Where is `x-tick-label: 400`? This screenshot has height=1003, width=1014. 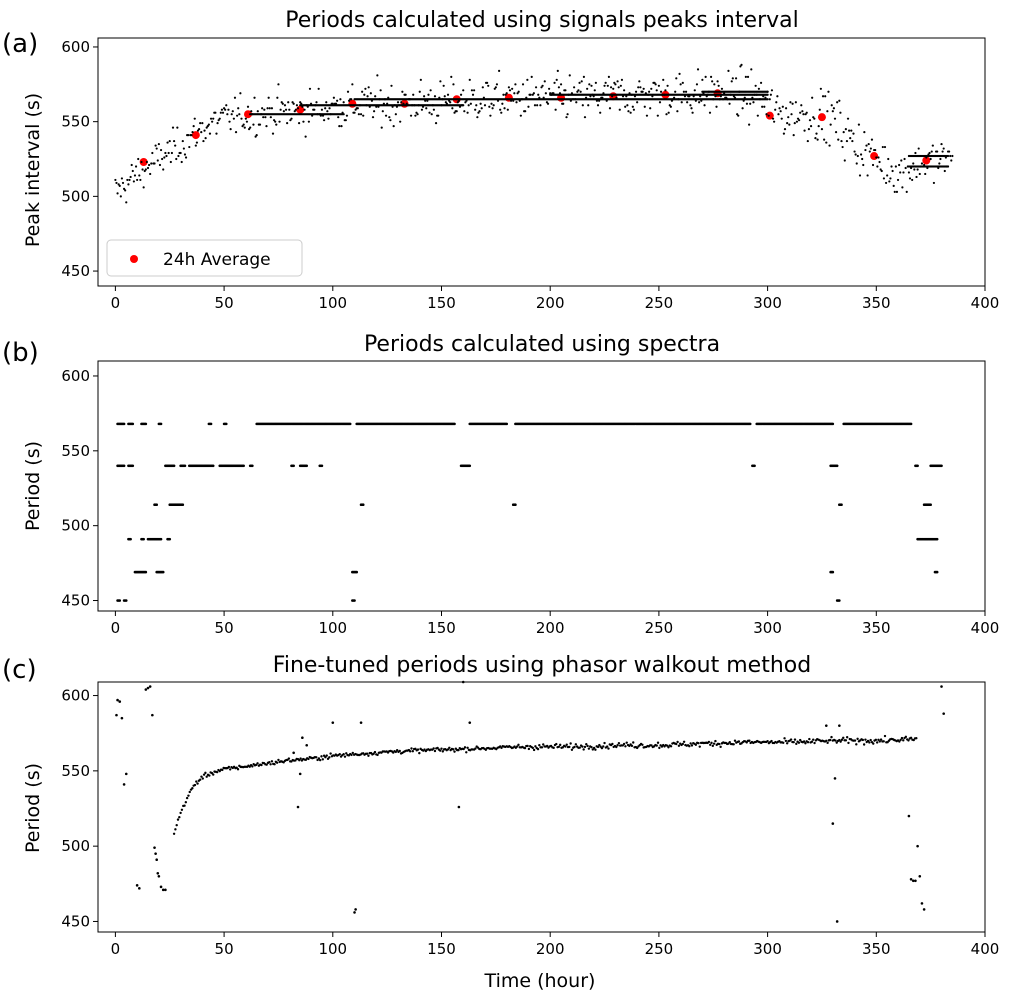 x-tick-label: 400 is located at coordinates (985, 628).